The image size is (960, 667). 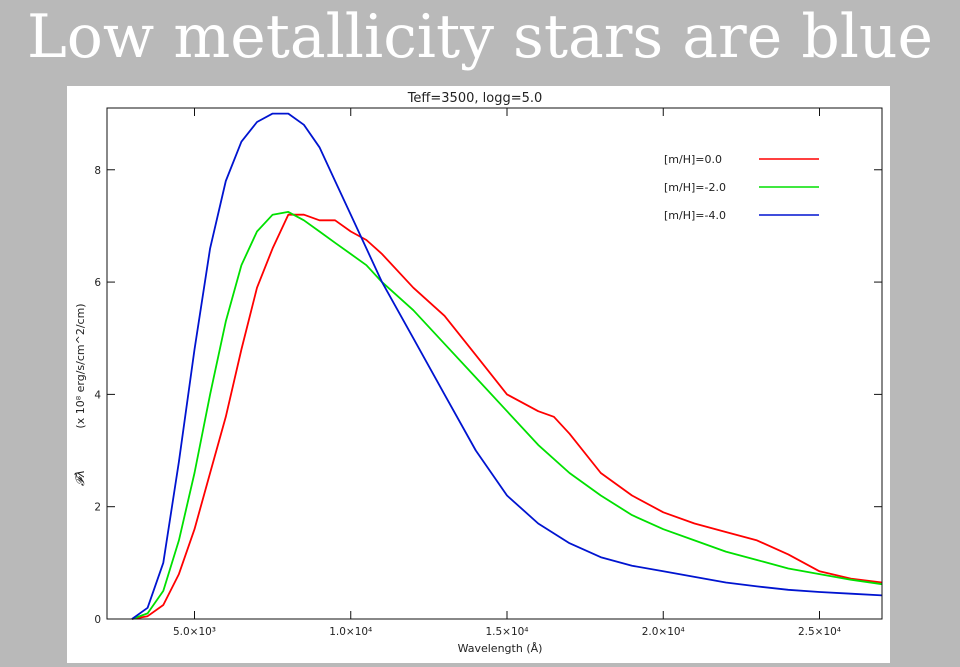 What do you see at coordinates (80, 365) in the screenshot?
I see `y-axis-label: (x 10⁸ erg/s/cm^2/cm)` at bounding box center [80, 365].